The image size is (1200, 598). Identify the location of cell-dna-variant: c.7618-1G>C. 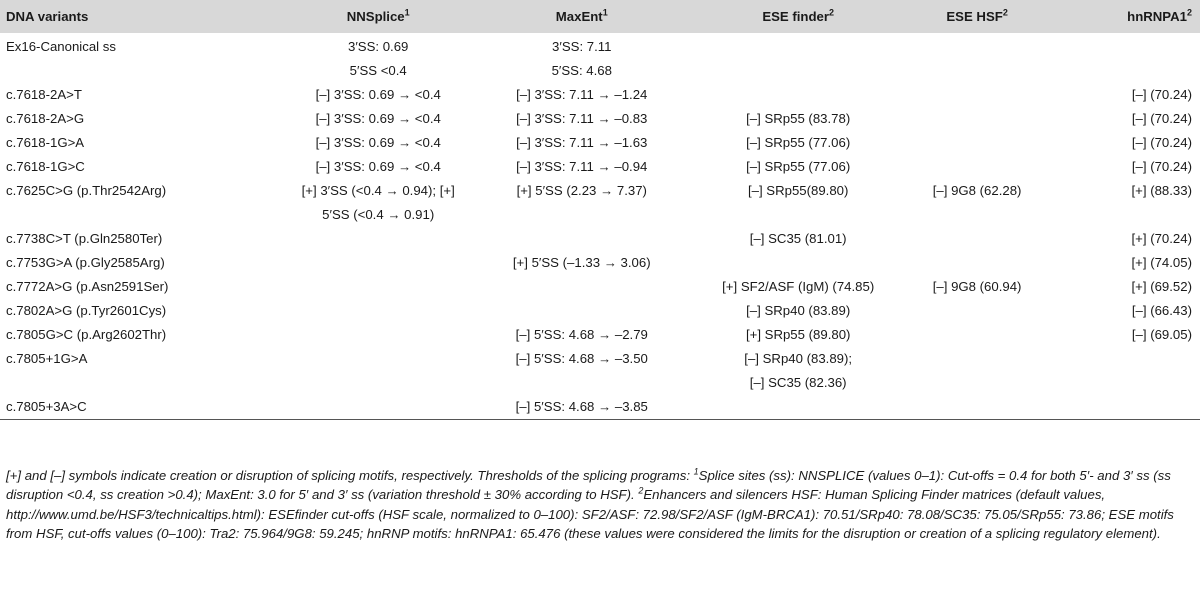
(138, 167).